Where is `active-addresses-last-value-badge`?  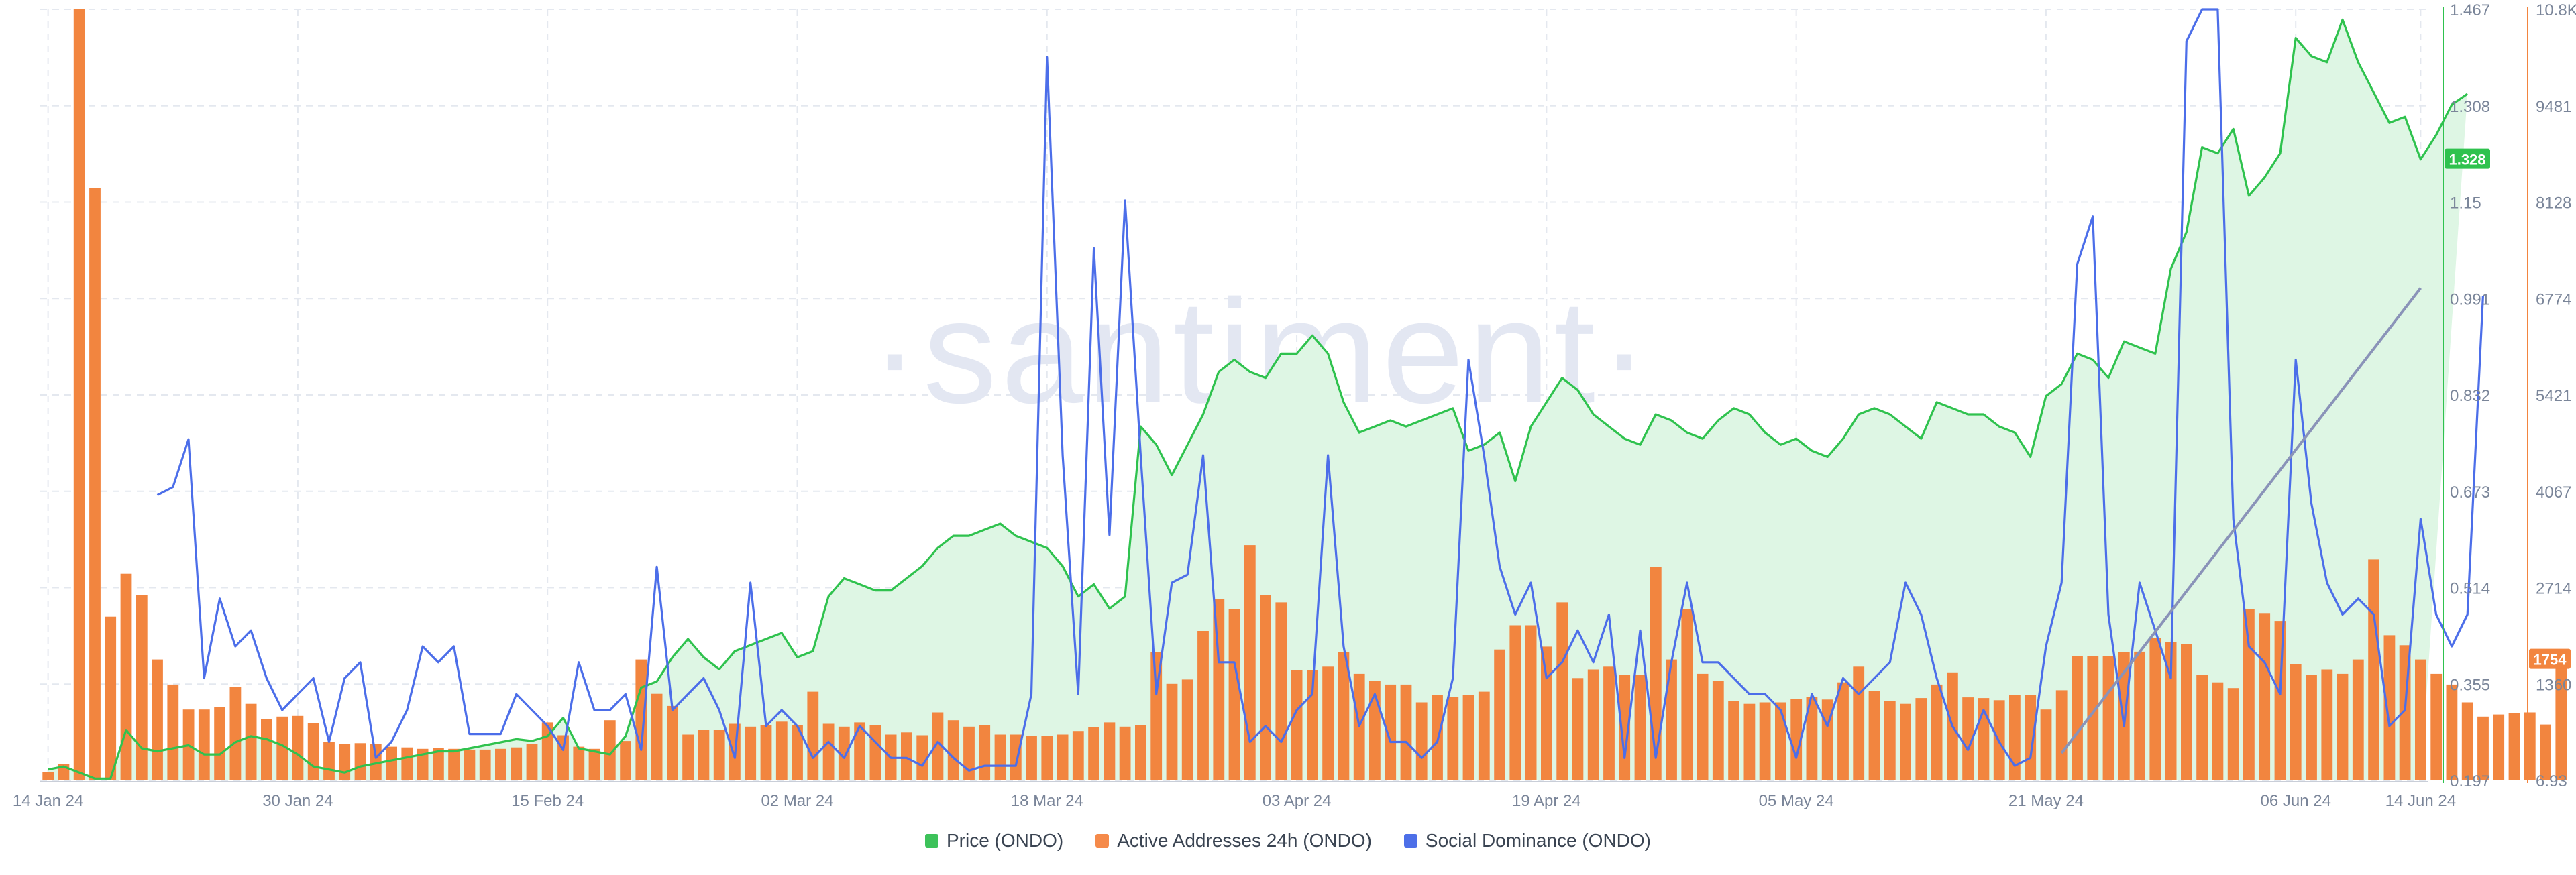
active-addresses-last-value-badge is located at coordinates (2550, 658).